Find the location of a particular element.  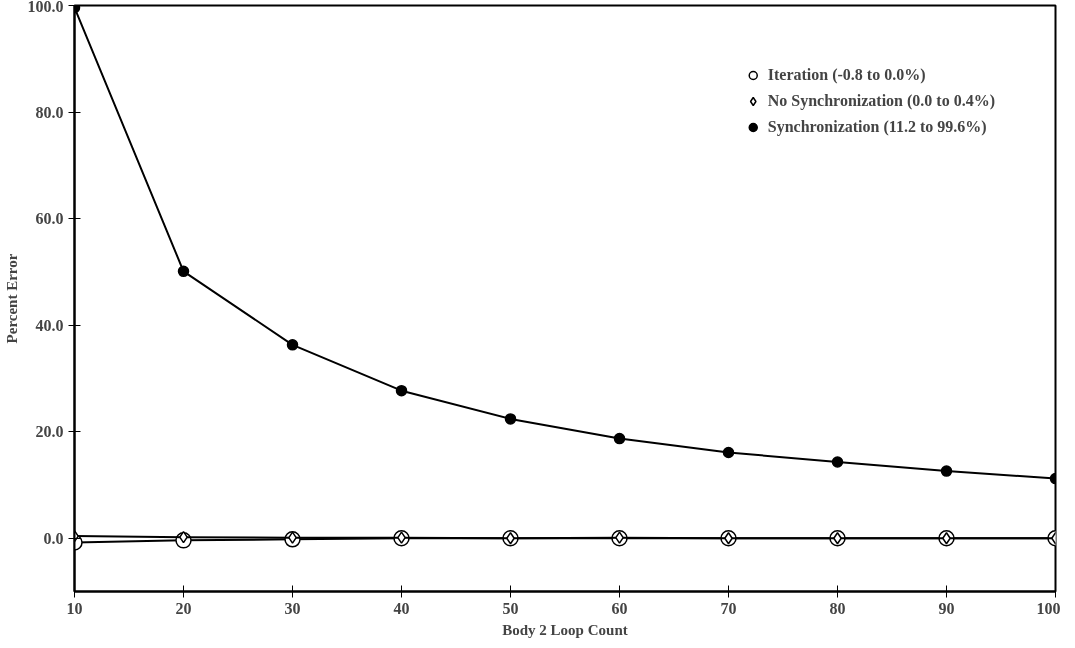

x-tick-label: 90 is located at coordinates (946, 608).